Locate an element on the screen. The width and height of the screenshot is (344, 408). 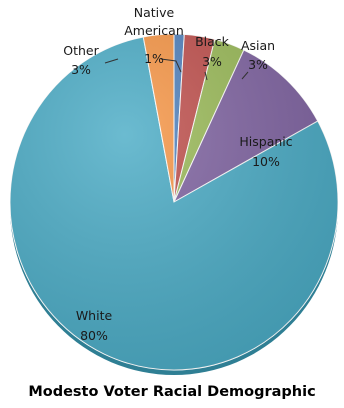
data-label-black-name: Black is located at coordinates (212, 41).